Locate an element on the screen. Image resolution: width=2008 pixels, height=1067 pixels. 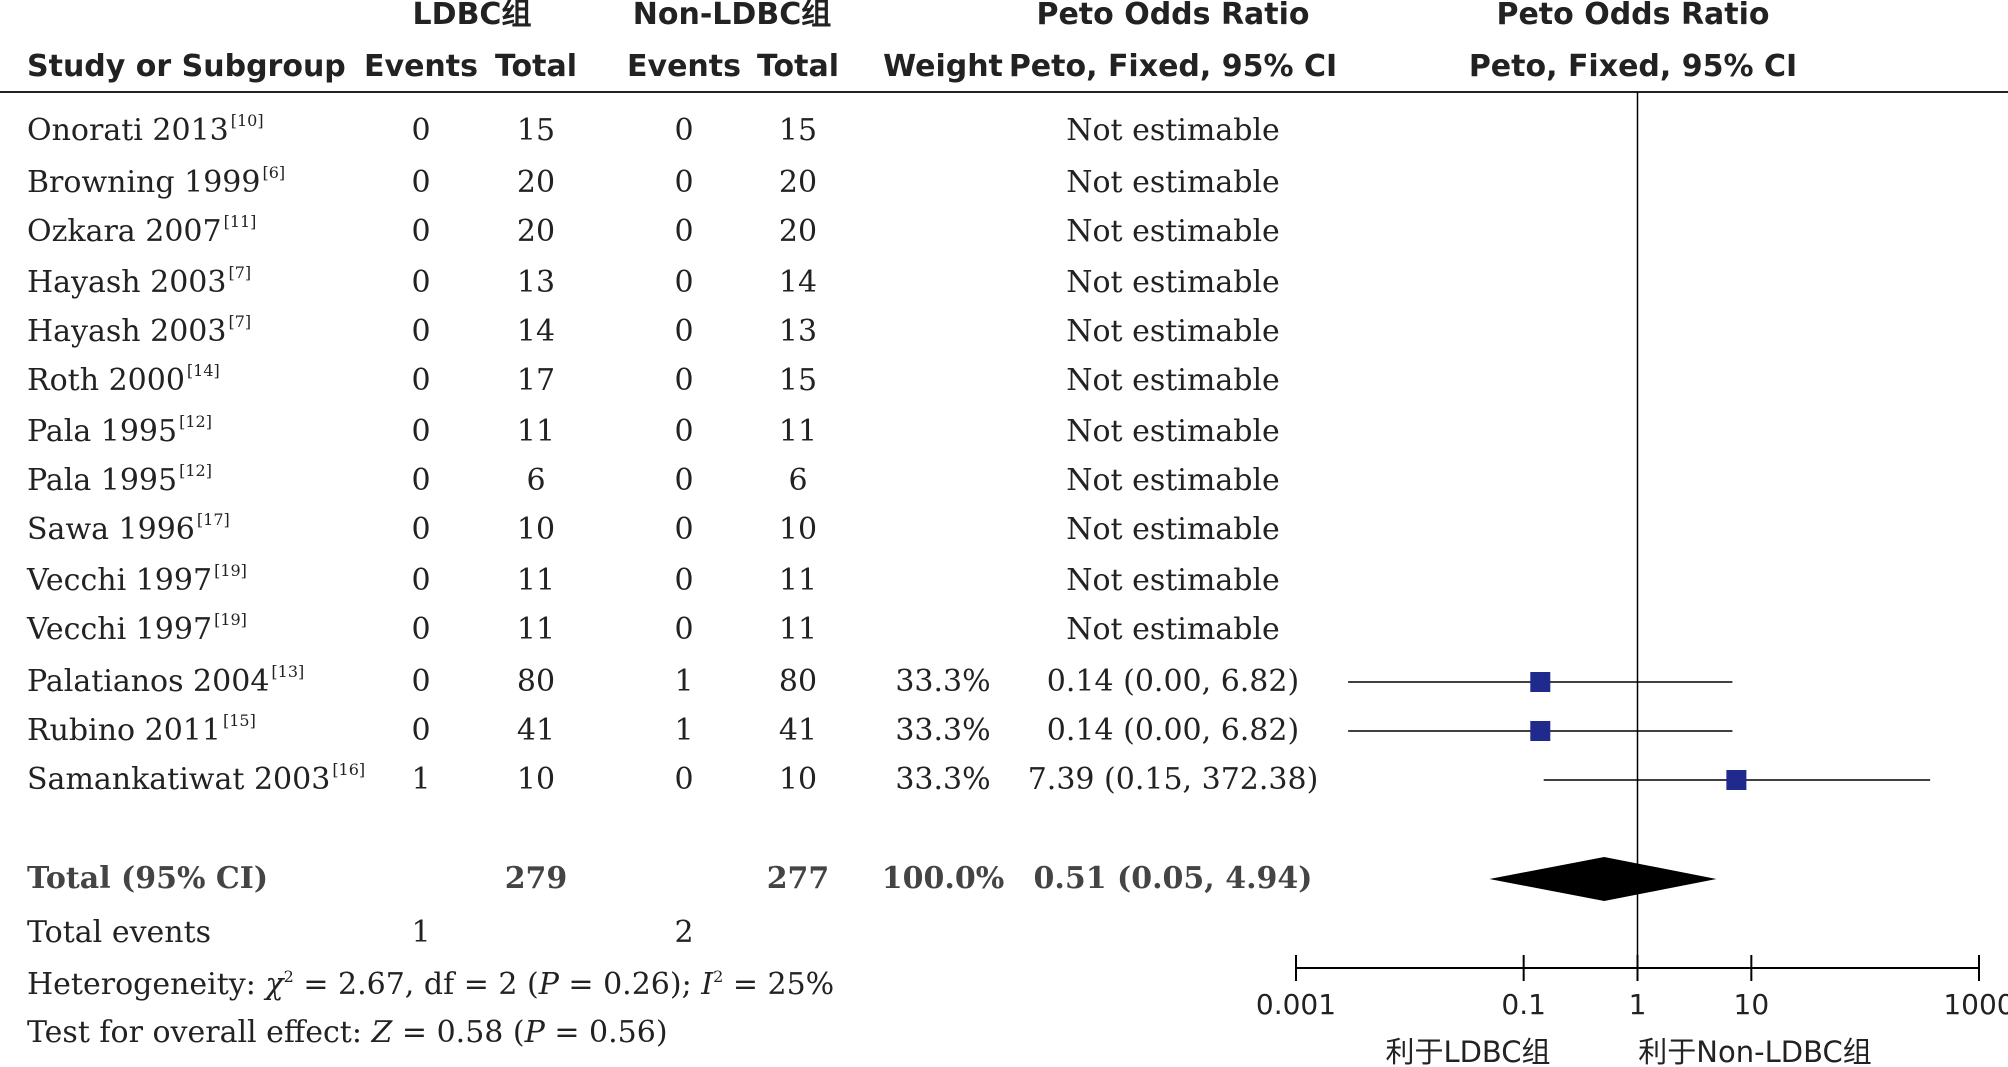
study-reference: [15] is located at coordinates (239, 720).